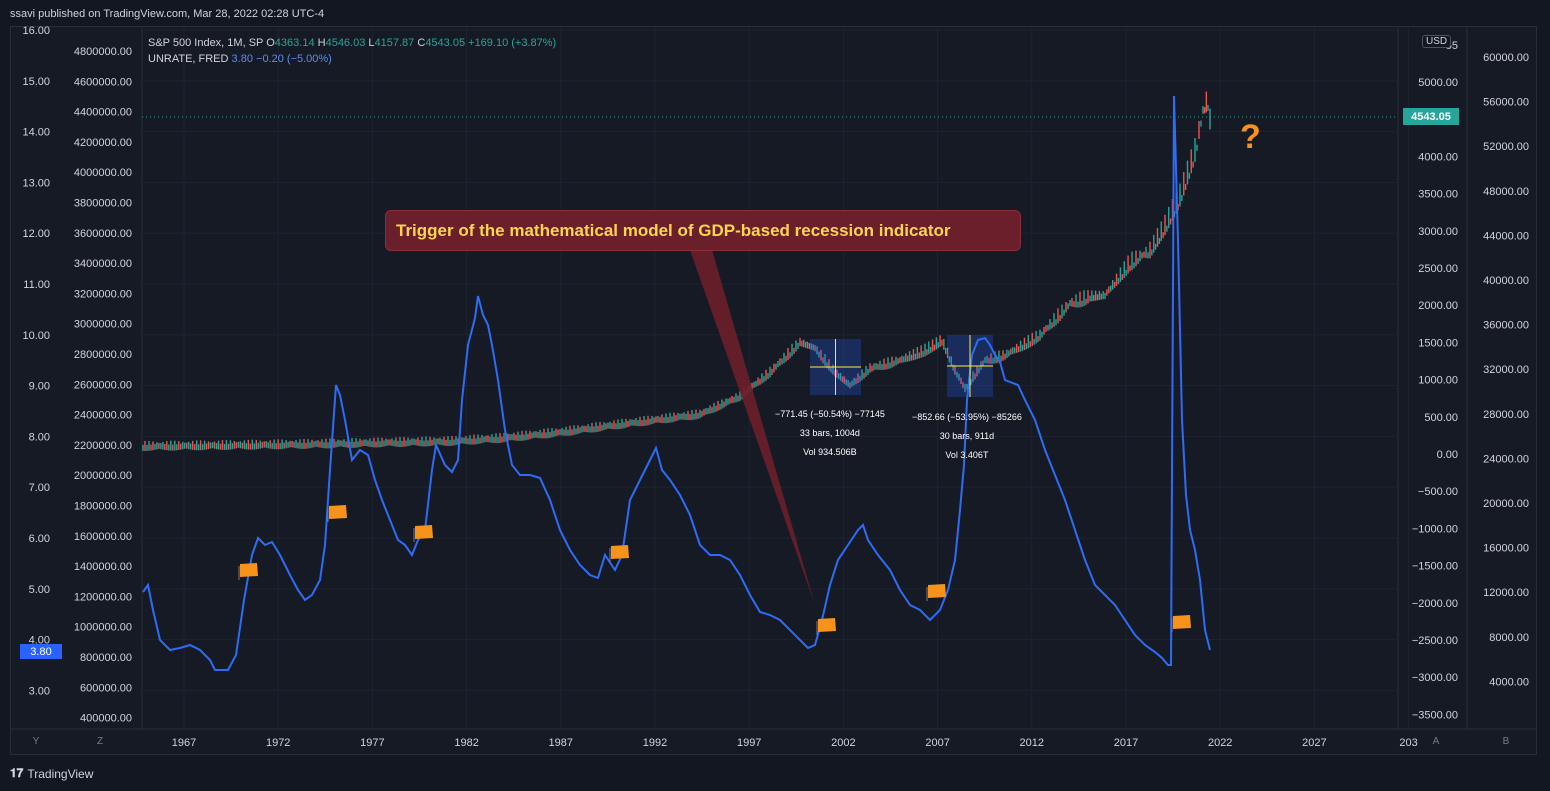 The width and height of the screenshot is (1550, 791). I want to click on gdp-tick-label: 24000.00, so click(1506, 459).